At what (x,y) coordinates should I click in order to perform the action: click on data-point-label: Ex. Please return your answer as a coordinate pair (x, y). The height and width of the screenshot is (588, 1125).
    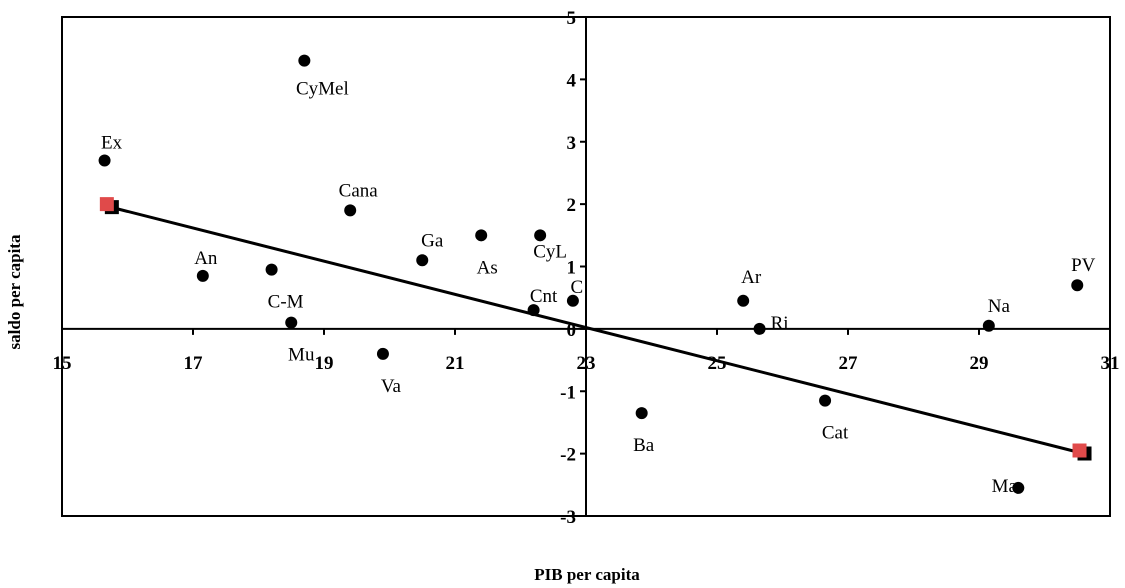
    Looking at the image, I should click on (112, 142).